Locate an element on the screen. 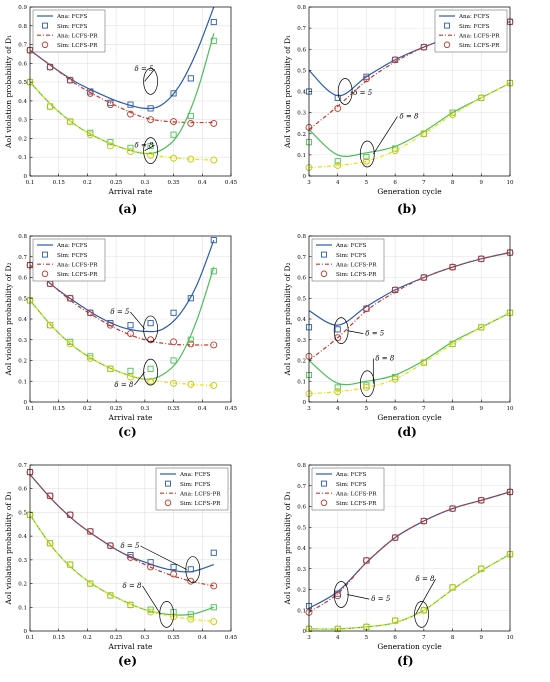  x-tick-label: 0.35 is located at coordinates (173, 409).